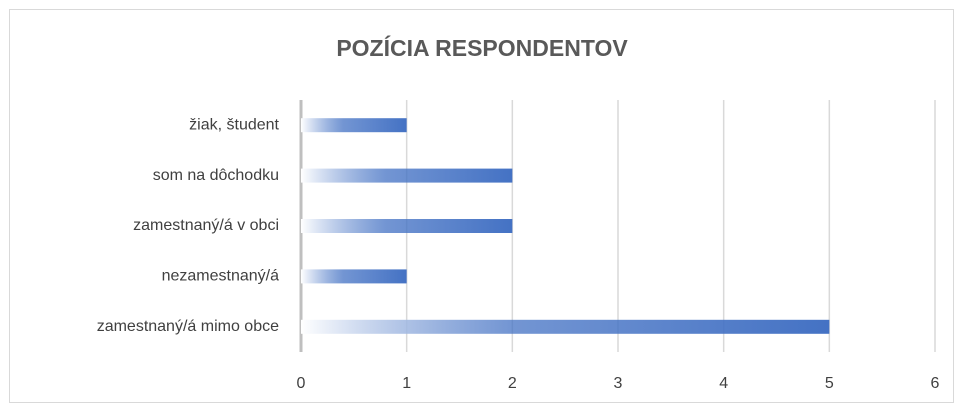 Image resolution: width=963 pixels, height=412 pixels. What do you see at coordinates (216, 175) in the screenshot?
I see `y-tick-label: som na dôchodku` at bounding box center [216, 175].